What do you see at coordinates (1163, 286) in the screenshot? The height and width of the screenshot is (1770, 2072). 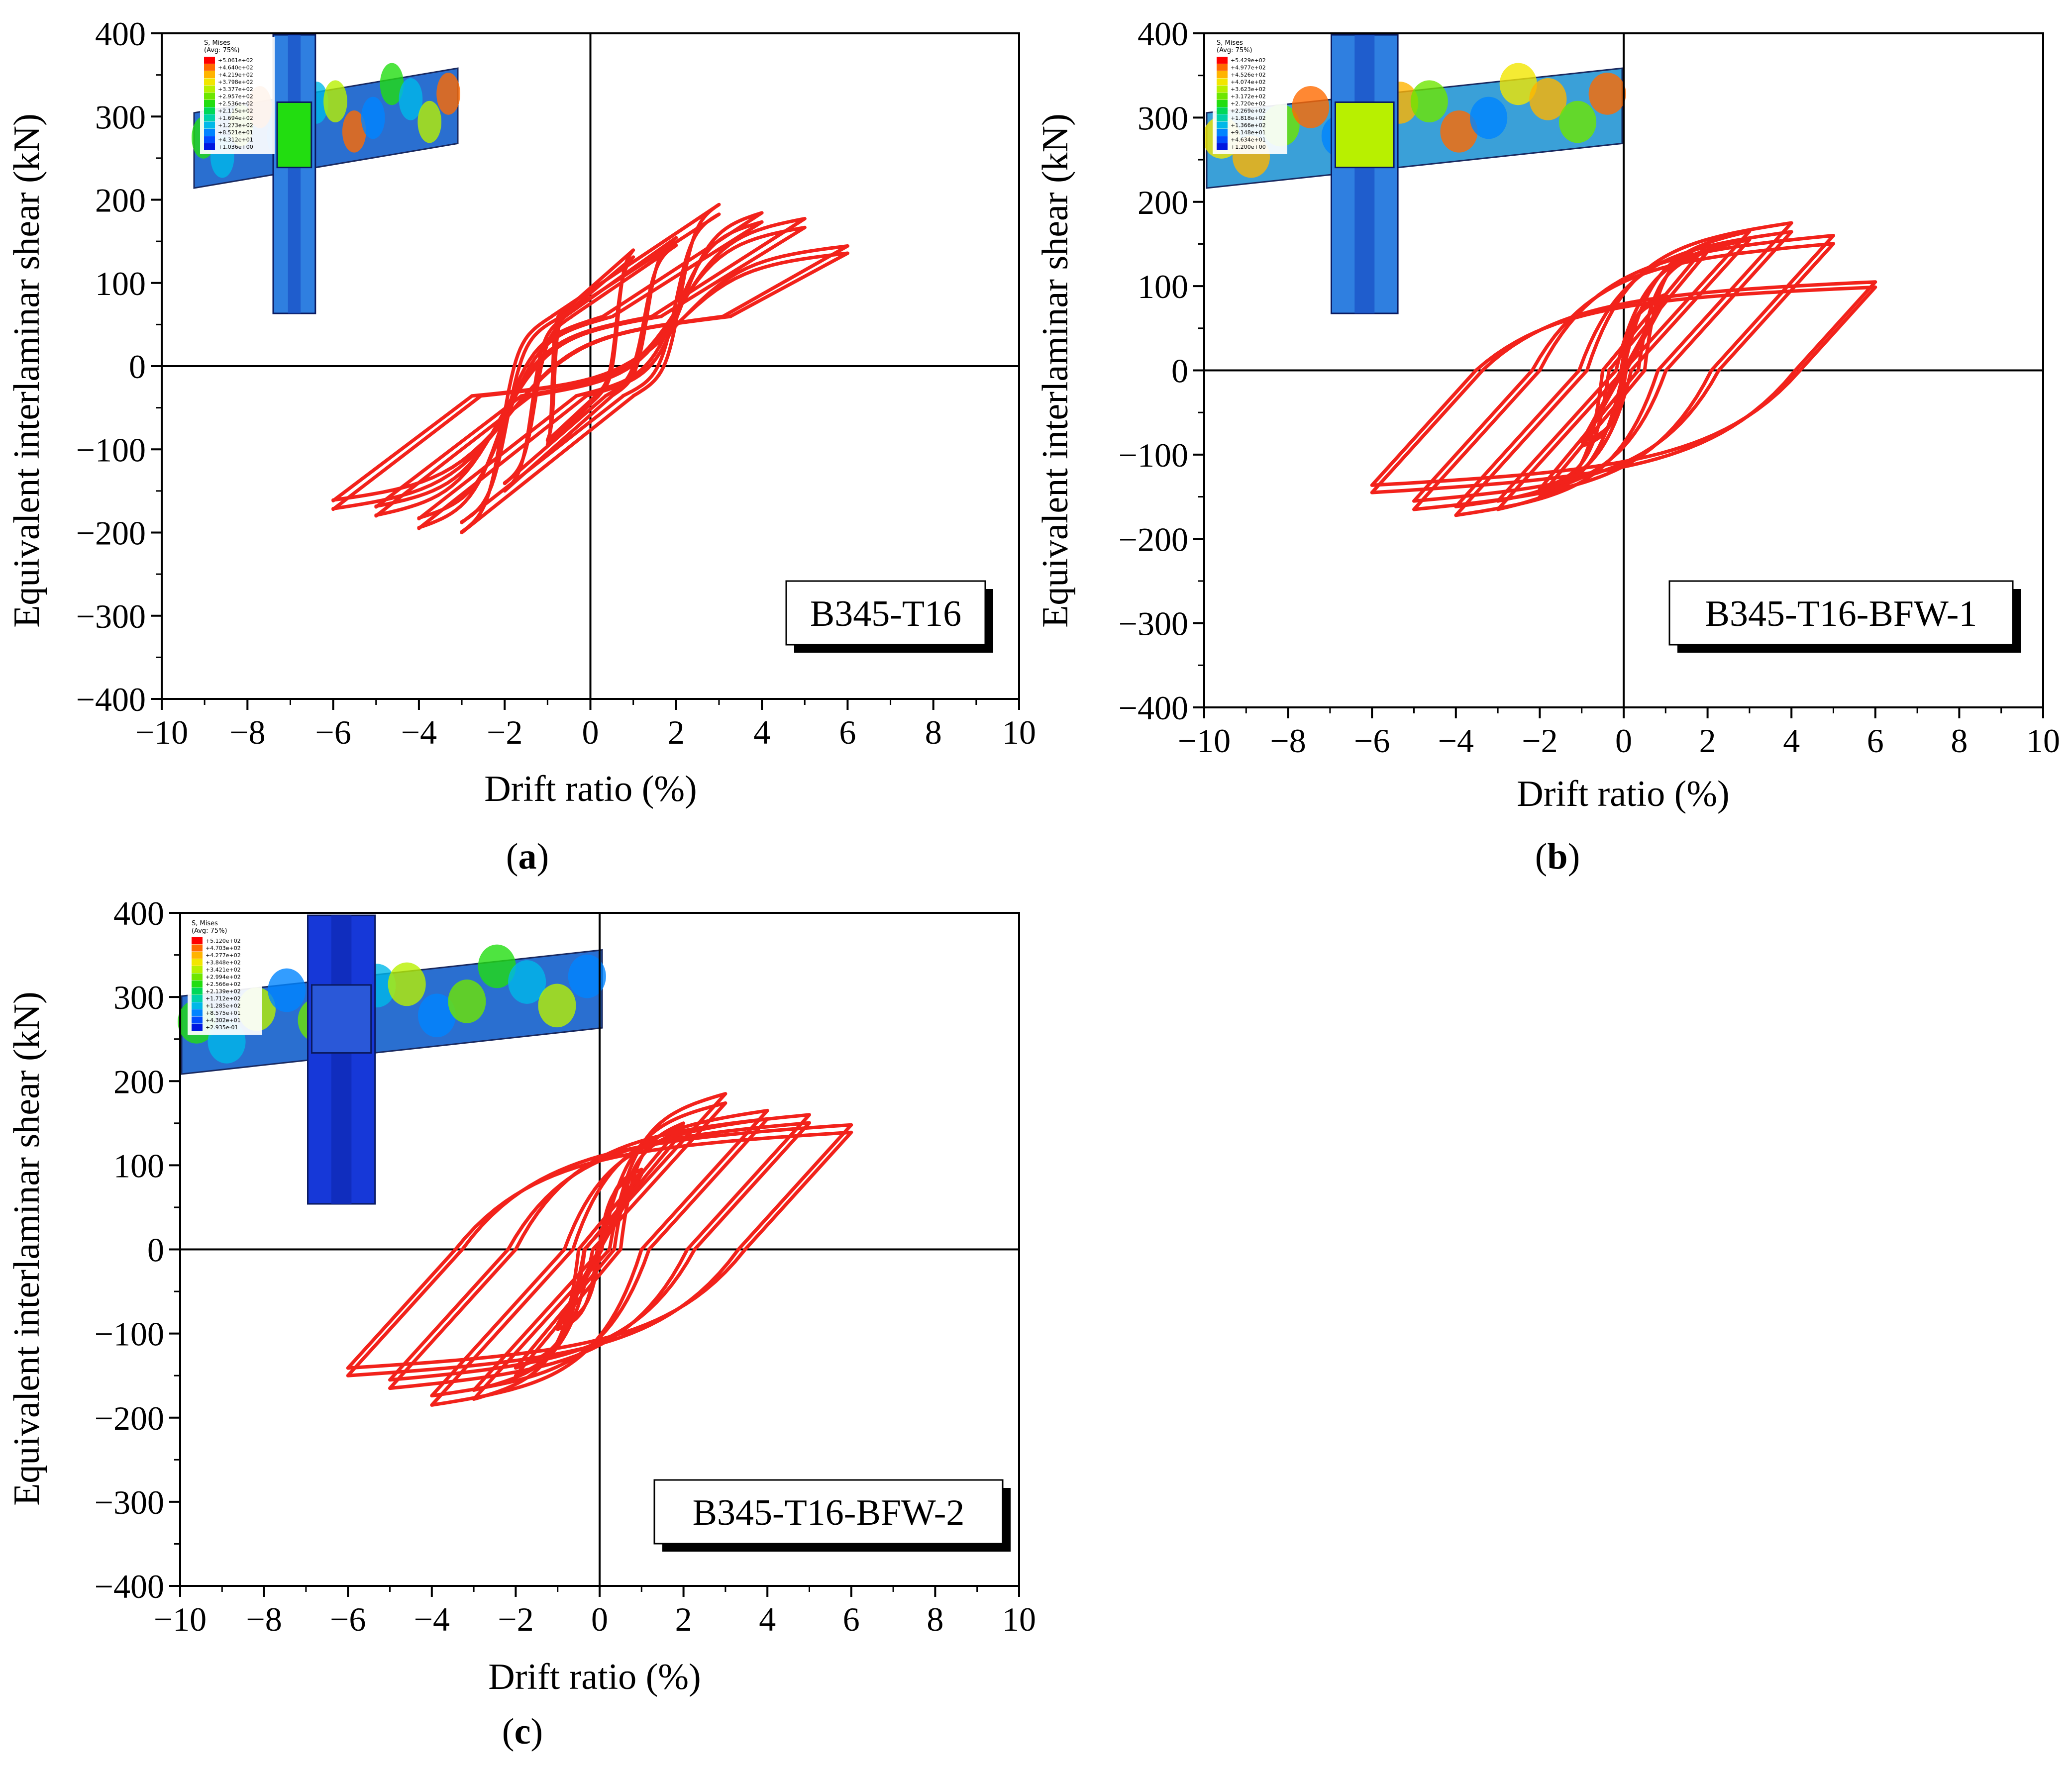 I see `y-tick-label: 100` at bounding box center [1163, 286].